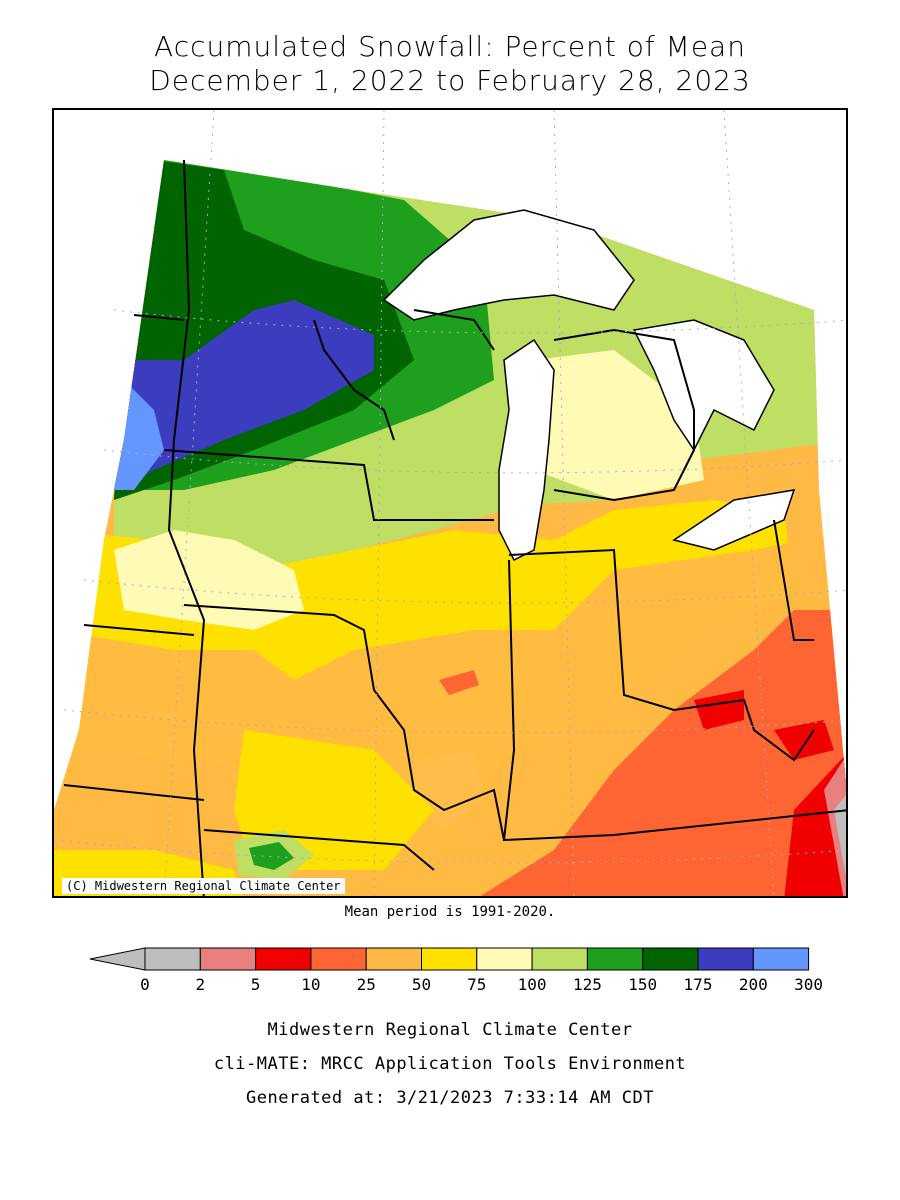  What do you see at coordinates (734, 520) in the screenshot?
I see `lake-erie` at bounding box center [734, 520].